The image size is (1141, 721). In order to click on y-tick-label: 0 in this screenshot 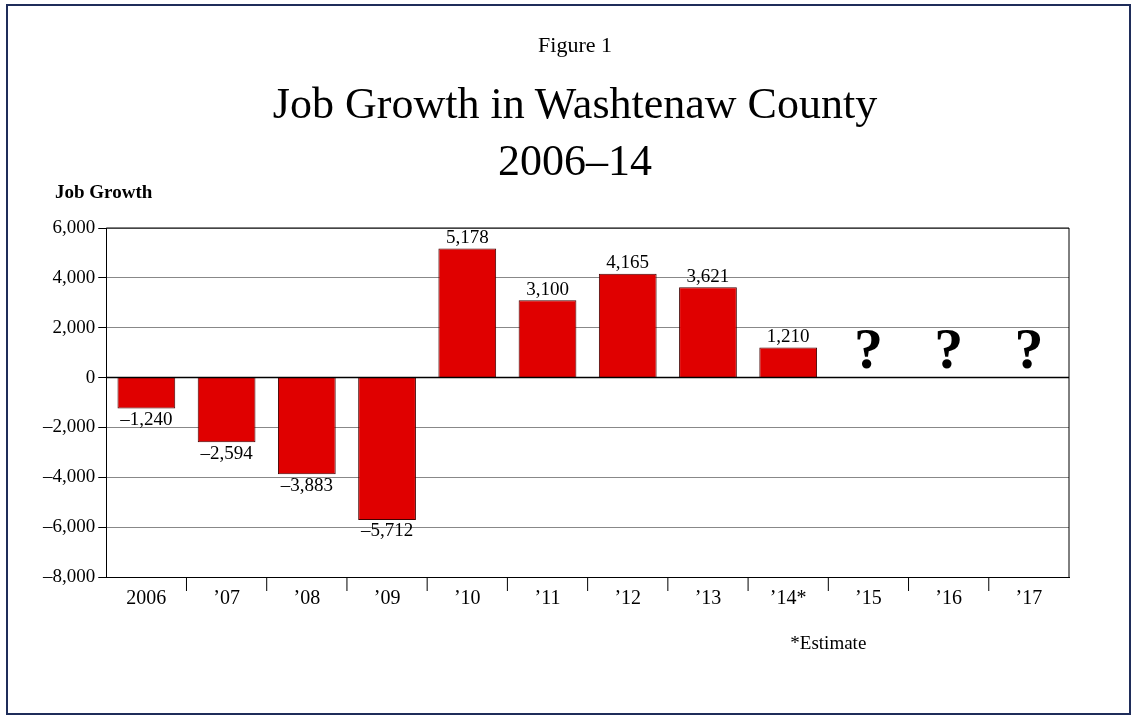, I will do `click(90, 376)`.